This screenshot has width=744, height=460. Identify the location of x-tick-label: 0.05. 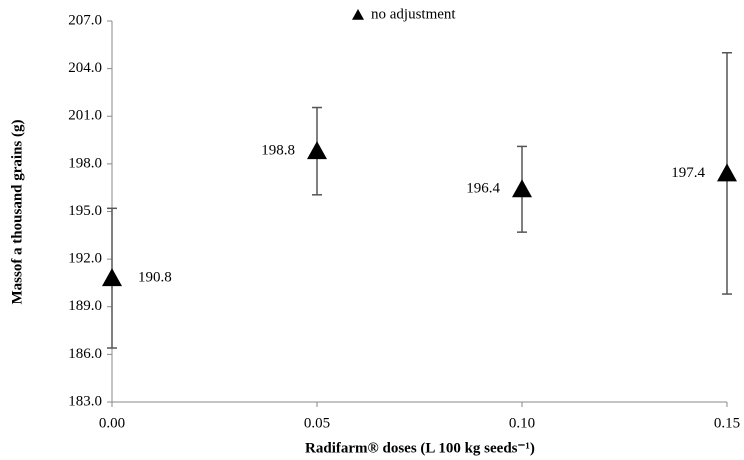
(317, 423).